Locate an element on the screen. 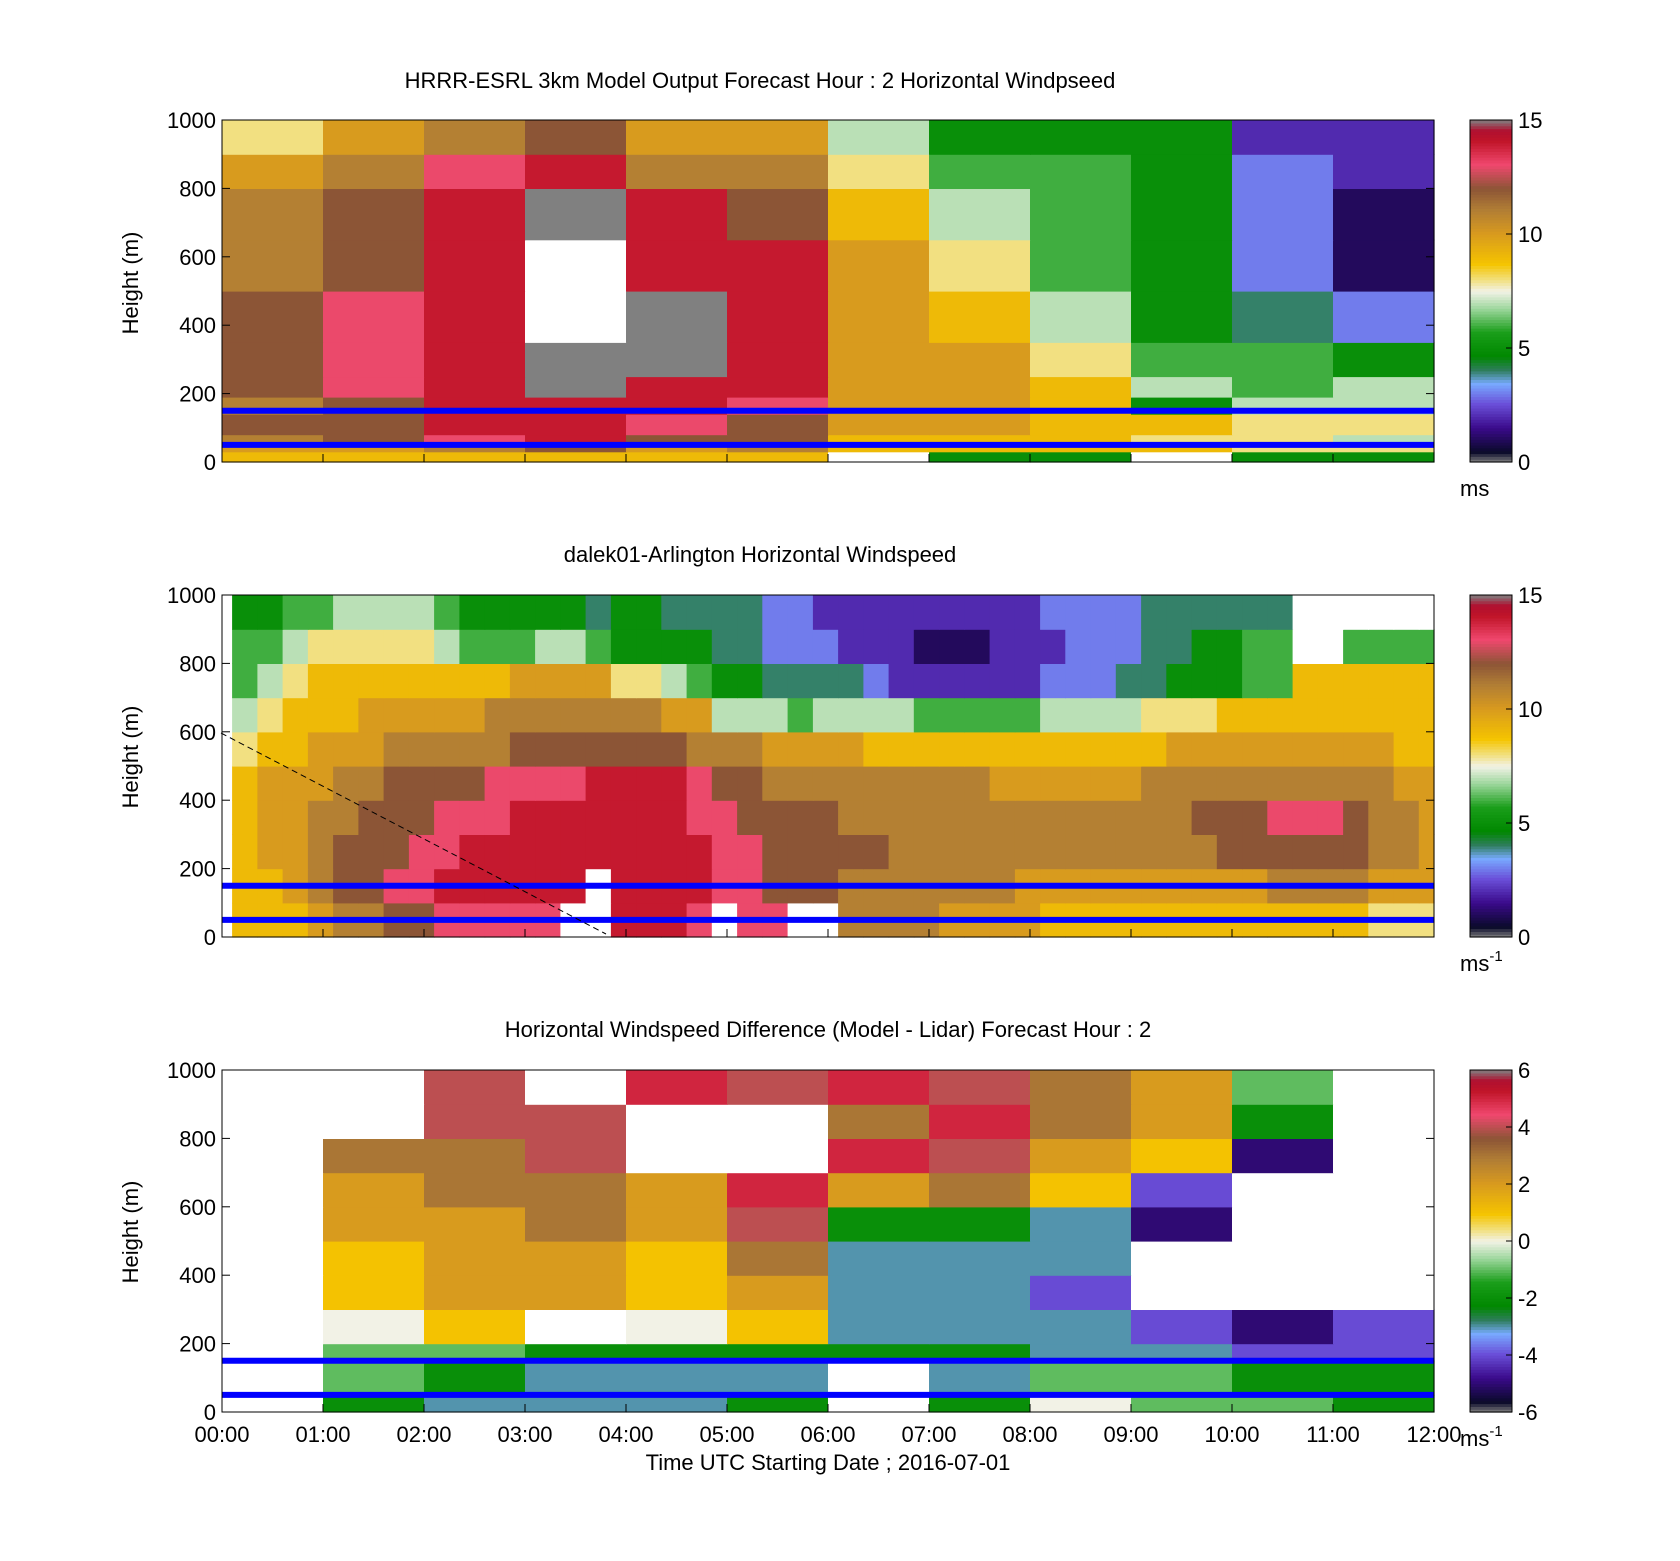 This screenshot has width=1680, height=1561. colorbar-tick-label: -2 is located at coordinates (1528, 1298).